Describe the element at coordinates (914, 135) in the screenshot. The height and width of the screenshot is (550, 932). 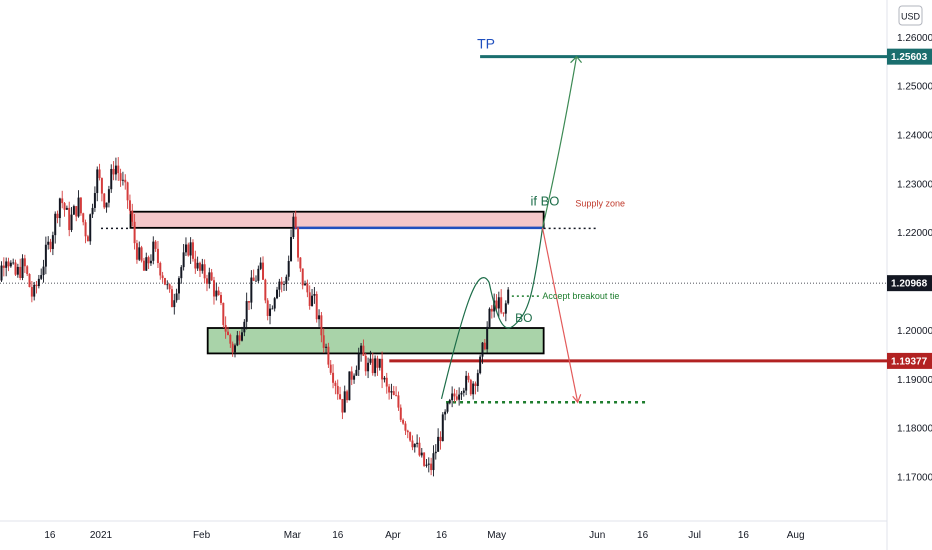
I see `y-tick-label: 1.24000` at that location.